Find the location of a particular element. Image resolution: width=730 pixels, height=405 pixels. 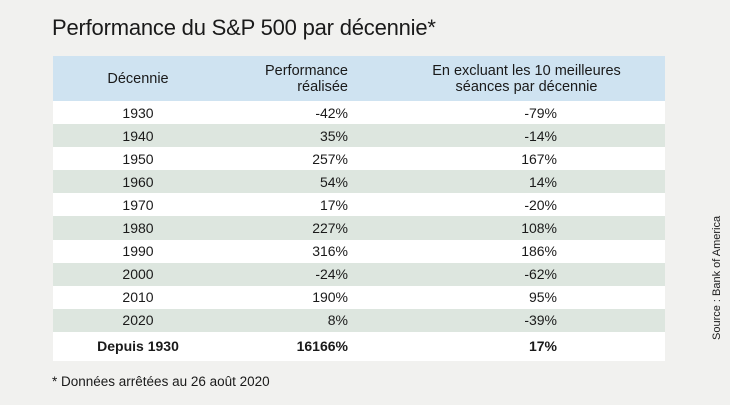

performance-cell: 54% is located at coordinates (333, 181).